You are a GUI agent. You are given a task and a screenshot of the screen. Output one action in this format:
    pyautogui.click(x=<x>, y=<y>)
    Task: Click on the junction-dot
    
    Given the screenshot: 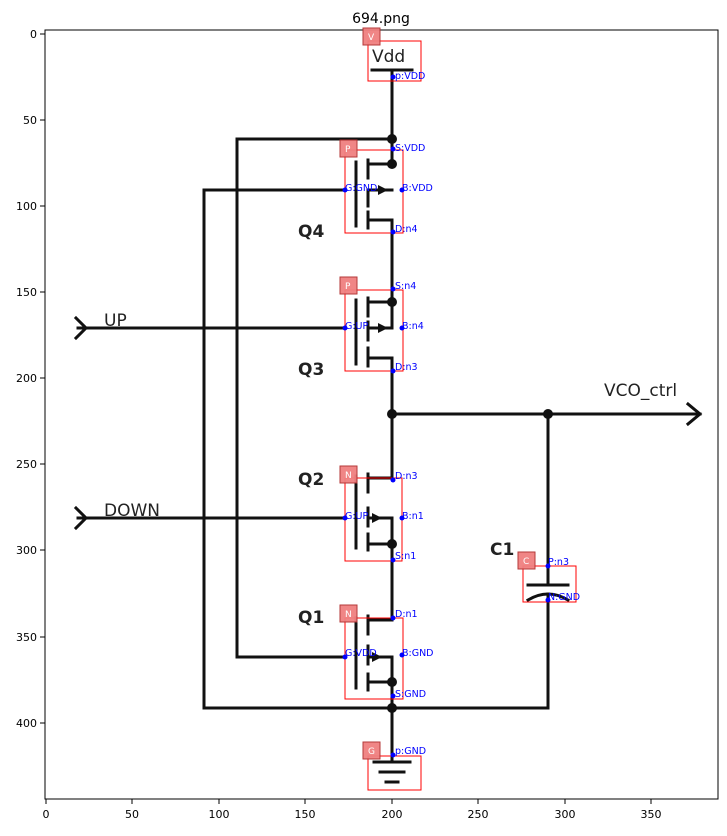 What is the action you would take?
    pyautogui.click(x=392, y=708)
    